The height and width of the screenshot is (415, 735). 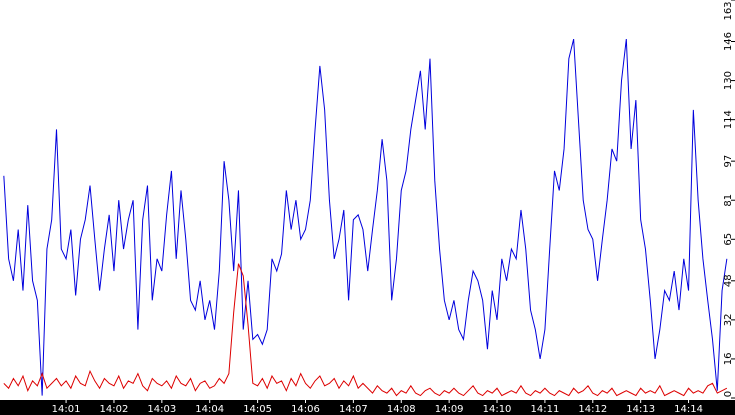 What do you see at coordinates (728, 394) in the screenshot?
I see `y-tick-label: 0` at bounding box center [728, 394].